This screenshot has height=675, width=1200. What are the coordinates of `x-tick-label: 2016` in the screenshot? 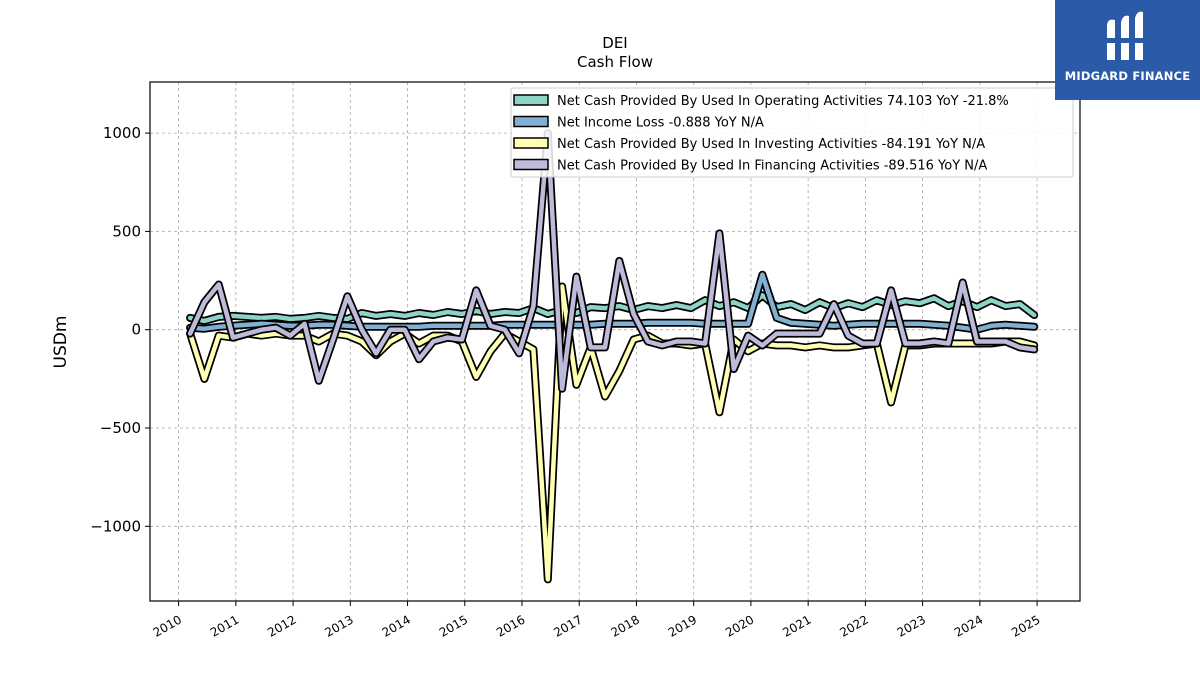 It's located at (510, 625).